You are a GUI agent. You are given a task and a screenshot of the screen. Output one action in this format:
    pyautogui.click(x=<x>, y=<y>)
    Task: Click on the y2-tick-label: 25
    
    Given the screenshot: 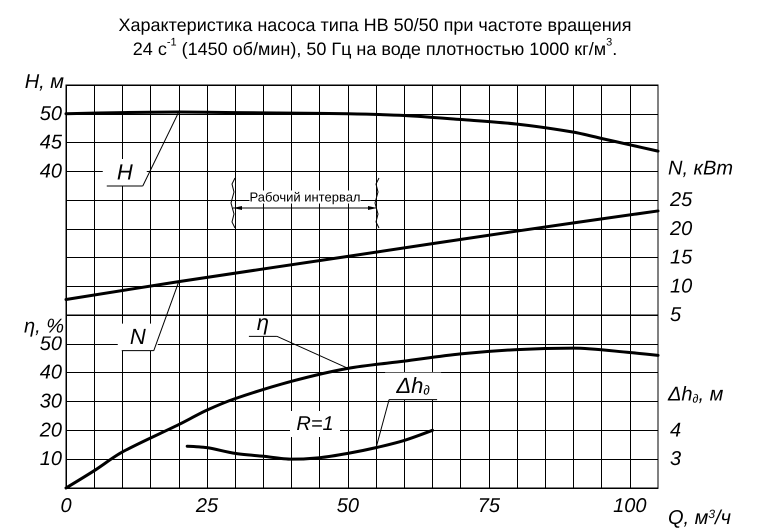 What is the action you would take?
    pyautogui.click(x=681, y=200)
    